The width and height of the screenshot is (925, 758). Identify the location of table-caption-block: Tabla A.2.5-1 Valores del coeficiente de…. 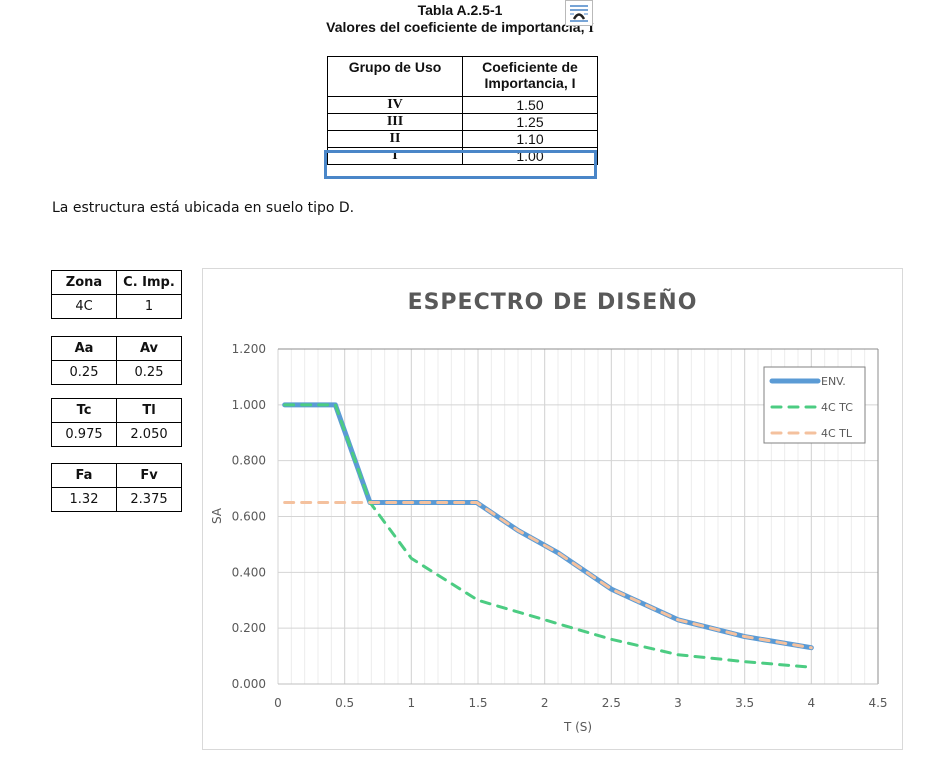
(460, 19).